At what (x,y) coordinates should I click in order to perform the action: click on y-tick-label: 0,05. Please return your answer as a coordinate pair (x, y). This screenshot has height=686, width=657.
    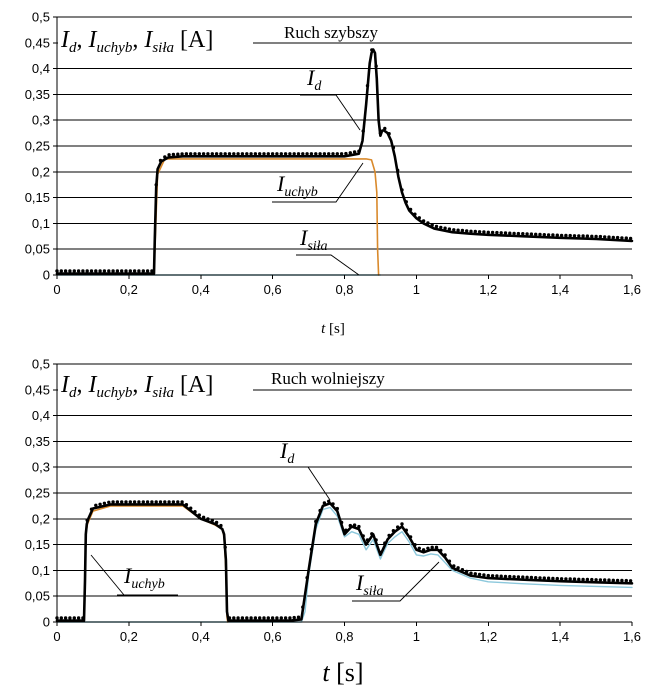
    Looking at the image, I should click on (37, 596).